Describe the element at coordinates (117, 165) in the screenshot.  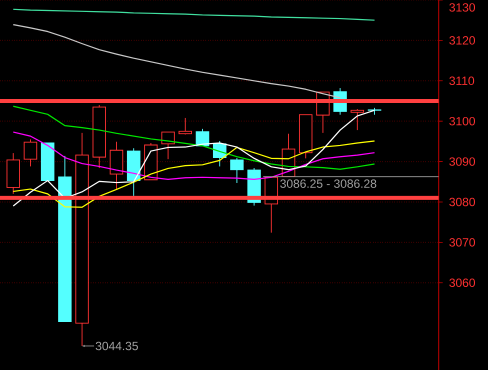
I see `candlestick` at that location.